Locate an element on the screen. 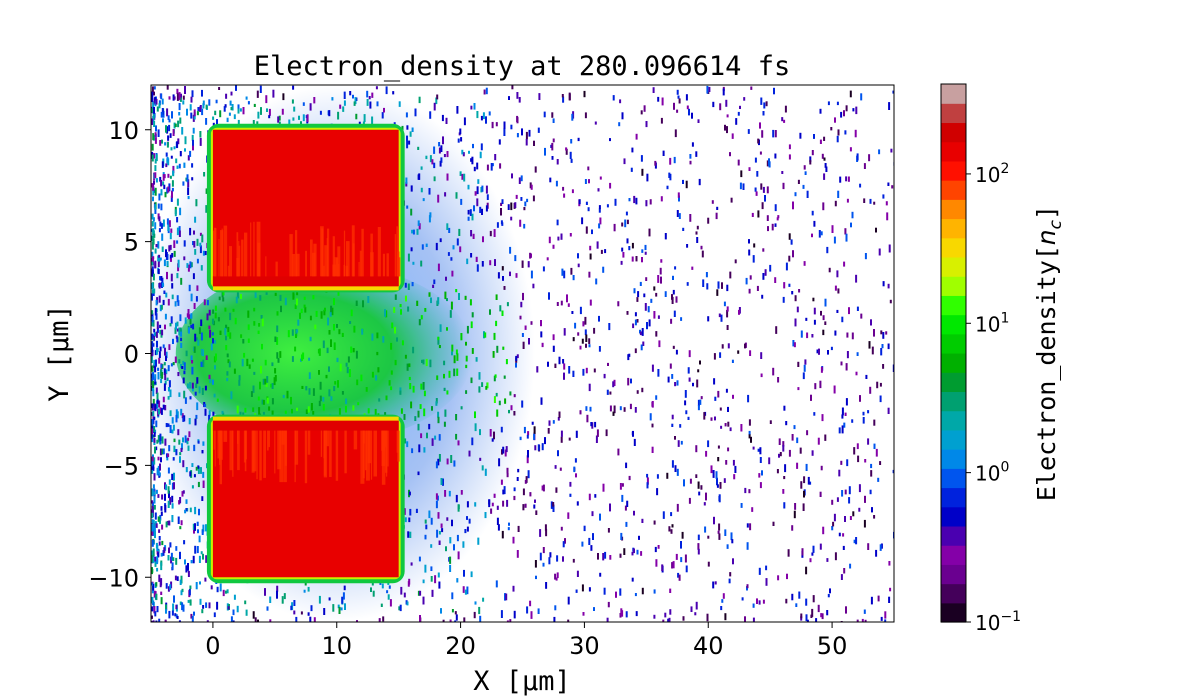  y-tick-label: 10 is located at coordinates (123, 131).